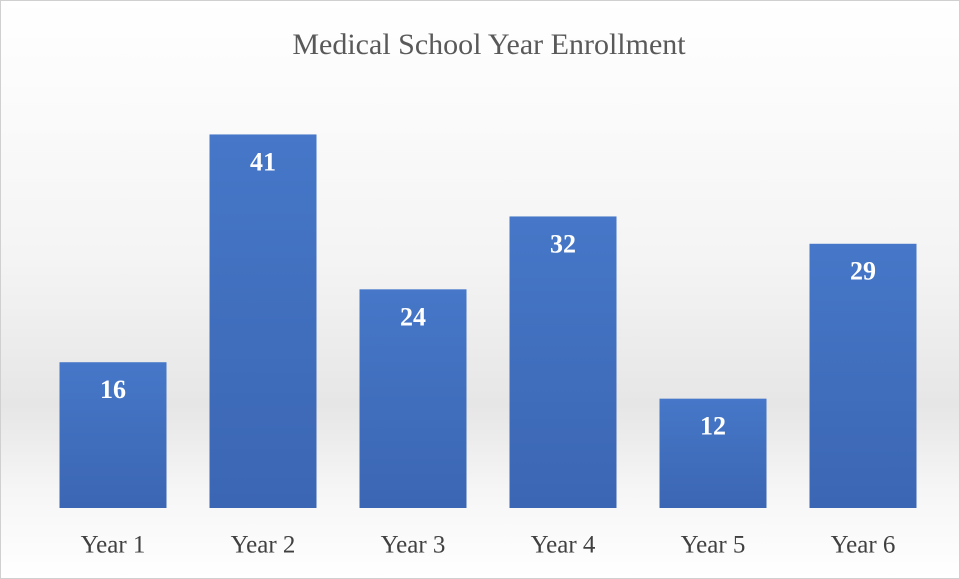 This screenshot has height=579, width=960. What do you see at coordinates (563, 243) in the screenshot?
I see `data-label: 32` at bounding box center [563, 243].